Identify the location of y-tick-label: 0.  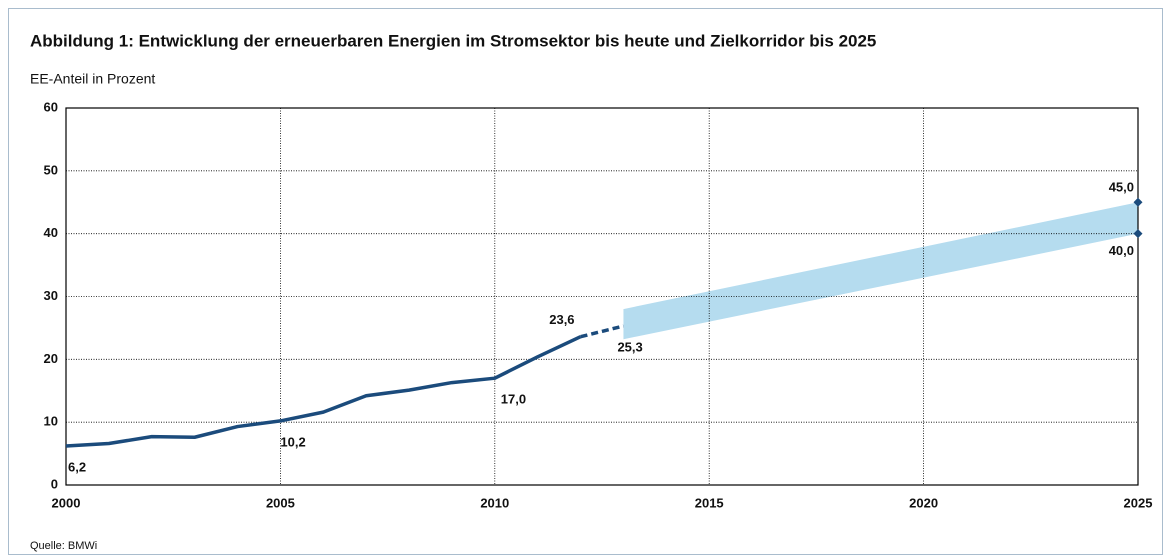
(54, 483).